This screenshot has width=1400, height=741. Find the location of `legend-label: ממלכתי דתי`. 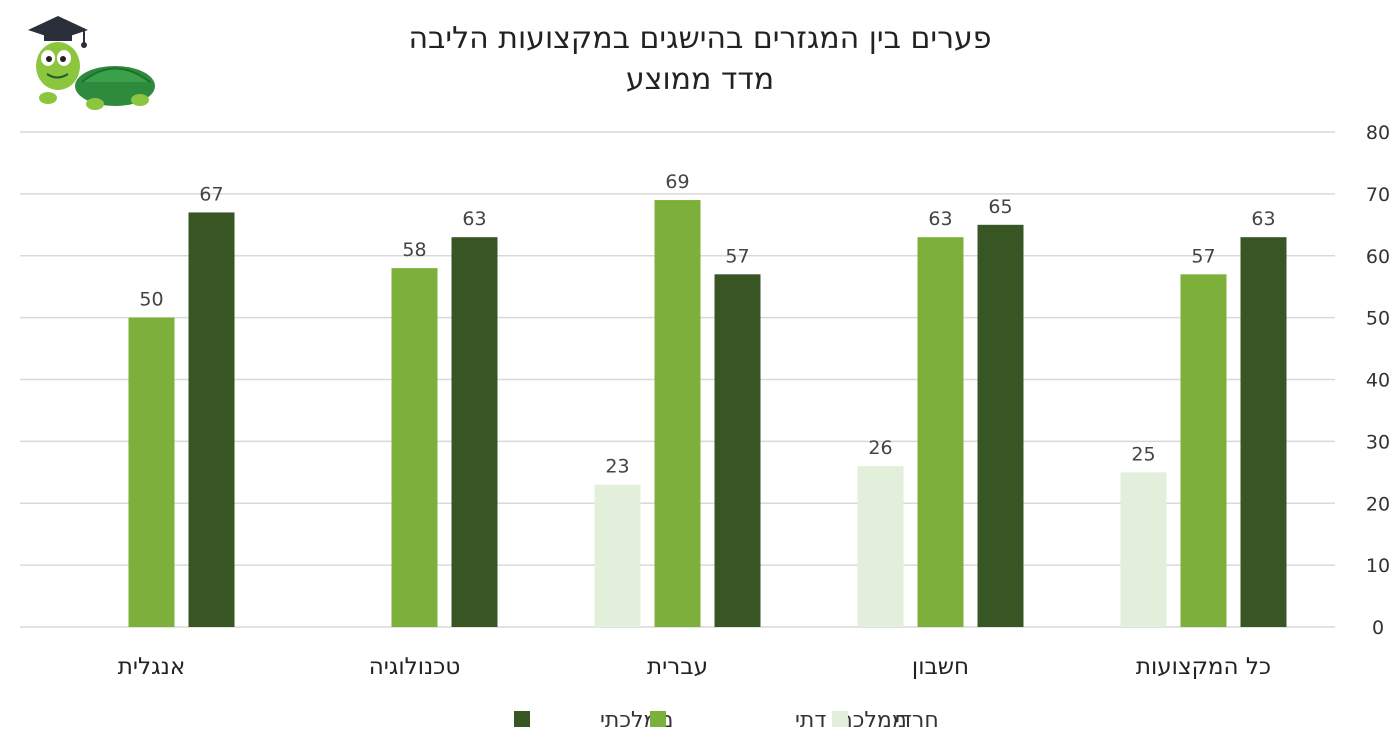

legend-label: ממלכתי דתי is located at coordinates (851, 720).